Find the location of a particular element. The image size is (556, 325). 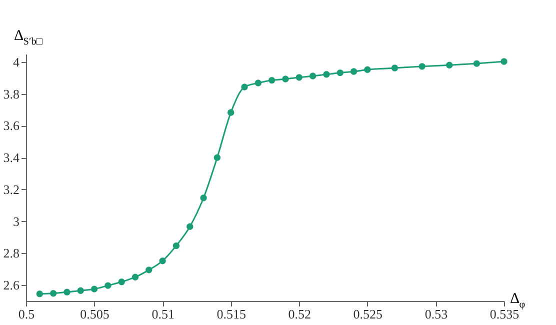

y-tick-label: 3.6 is located at coordinates (11, 126).